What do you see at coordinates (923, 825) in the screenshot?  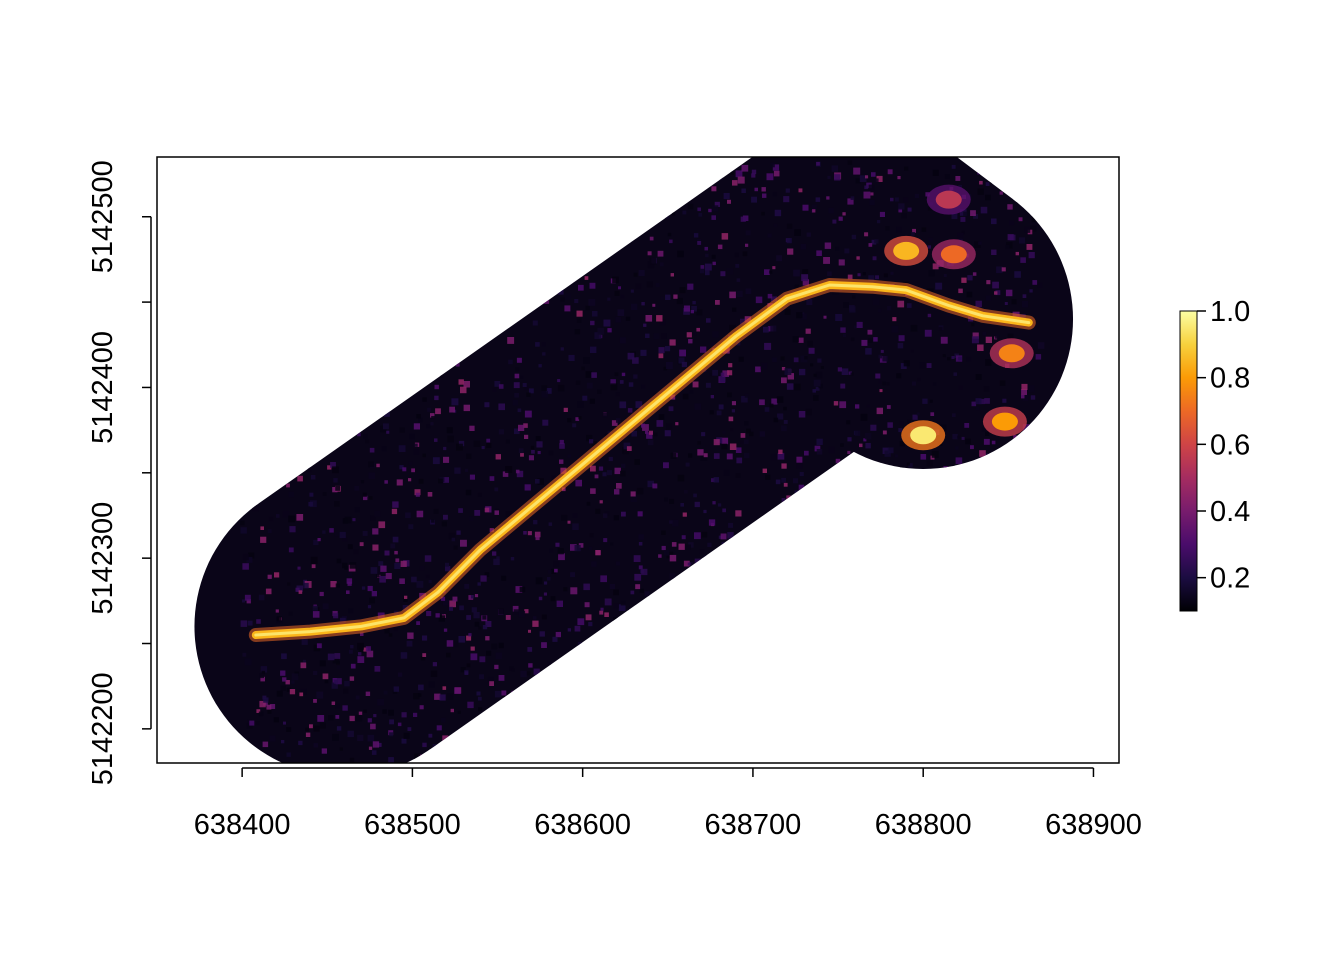 I see `x-tick-label: 638800` at bounding box center [923, 825].